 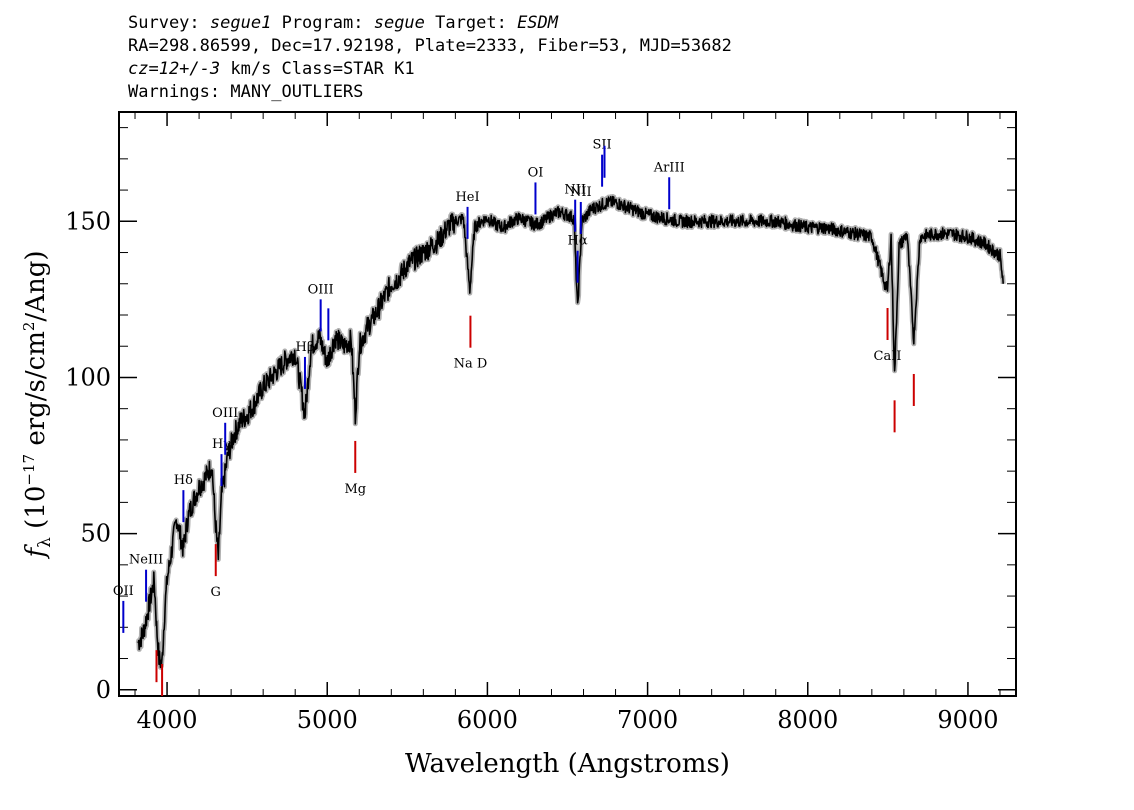 What do you see at coordinates (240, 23) in the screenshot?
I see `survey-value: segue1` at bounding box center [240, 23].